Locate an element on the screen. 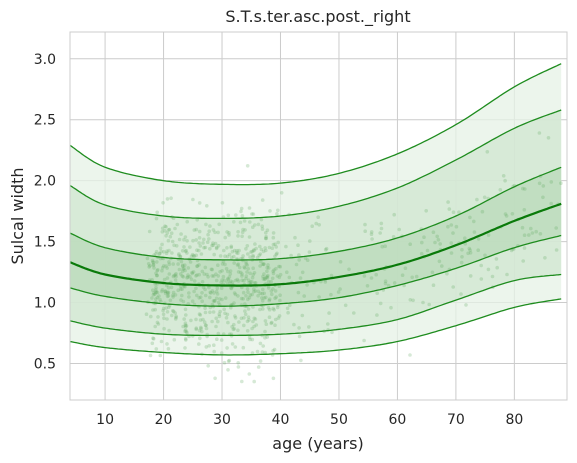 This screenshot has height=463, width=577. y-tick-label-3: 3.0 is located at coordinates (45, 60).